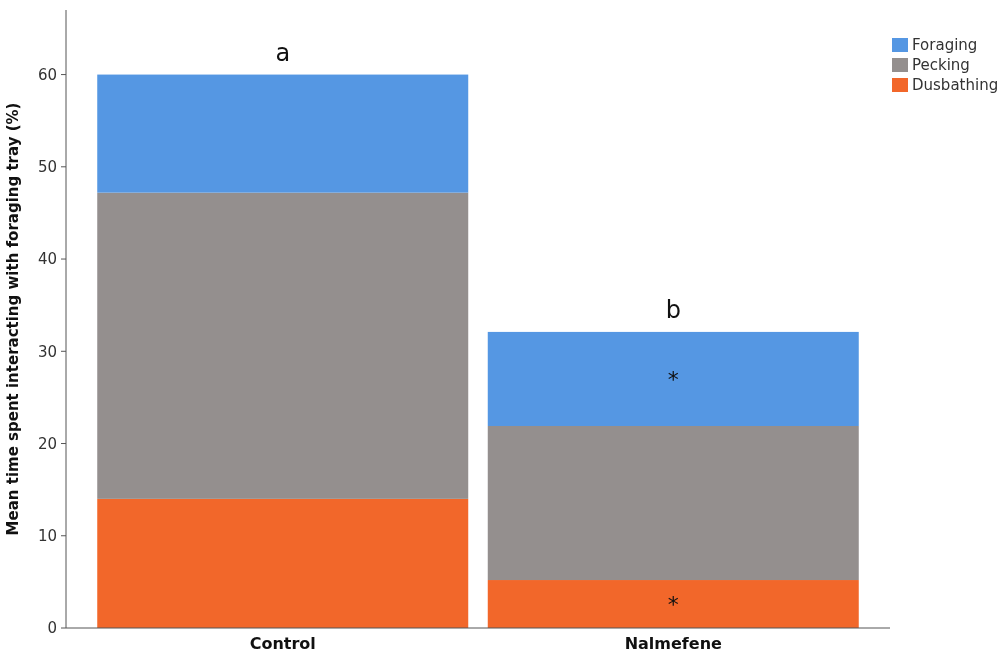  Describe the element at coordinates (945, 45) in the screenshot. I see `legend-label: Foraging` at that location.